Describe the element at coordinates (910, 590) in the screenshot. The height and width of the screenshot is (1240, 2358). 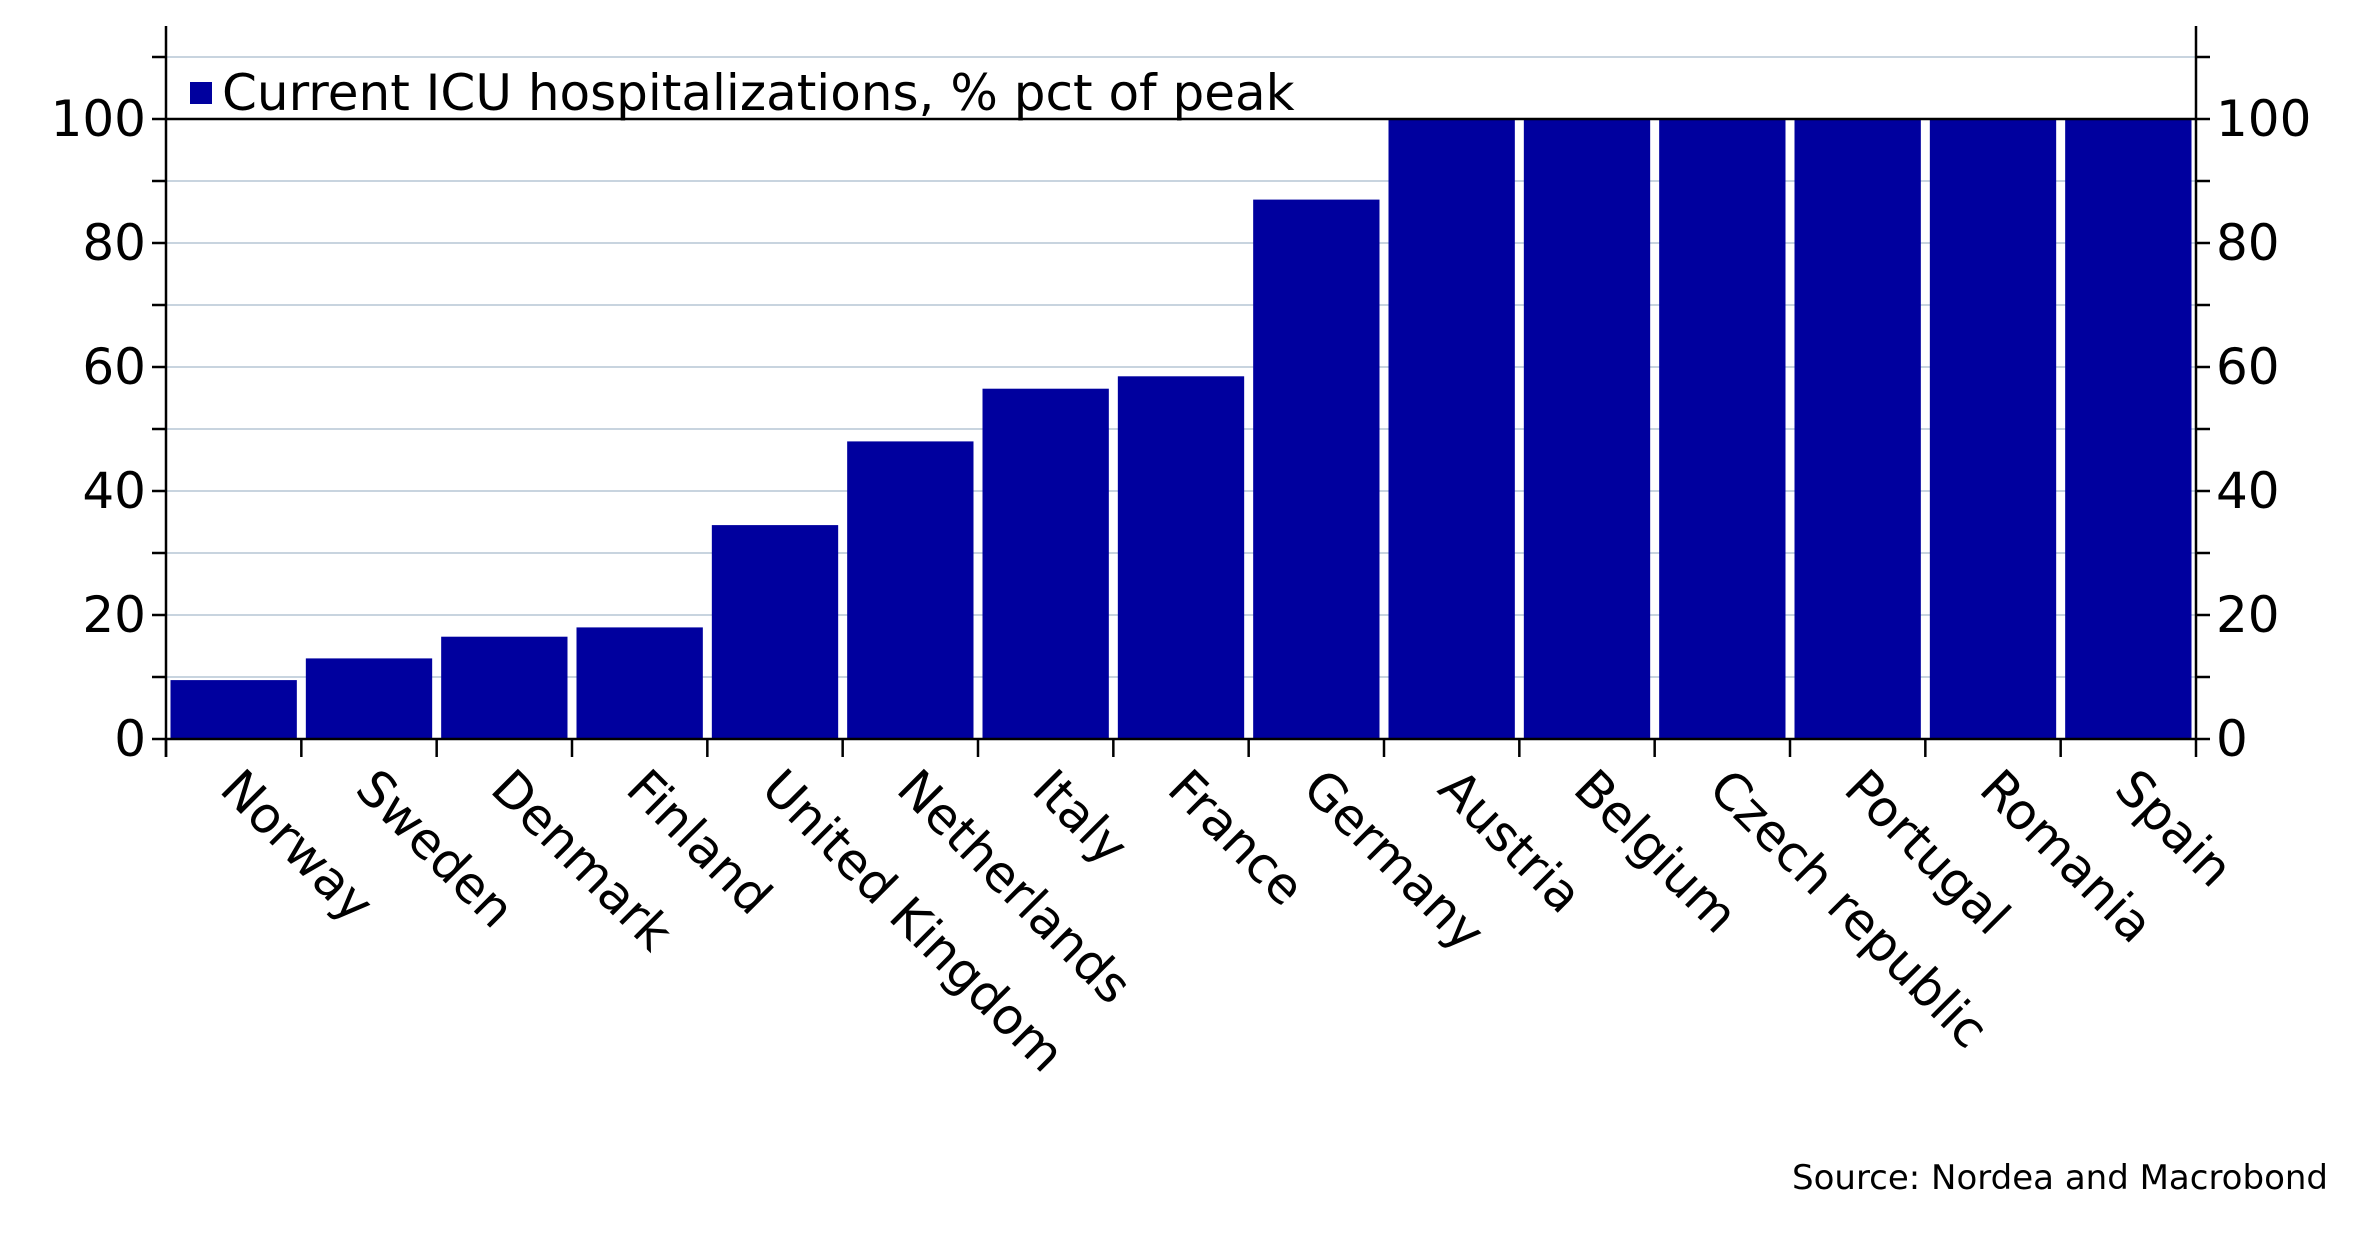
I see `bar-netherlands` at that location.